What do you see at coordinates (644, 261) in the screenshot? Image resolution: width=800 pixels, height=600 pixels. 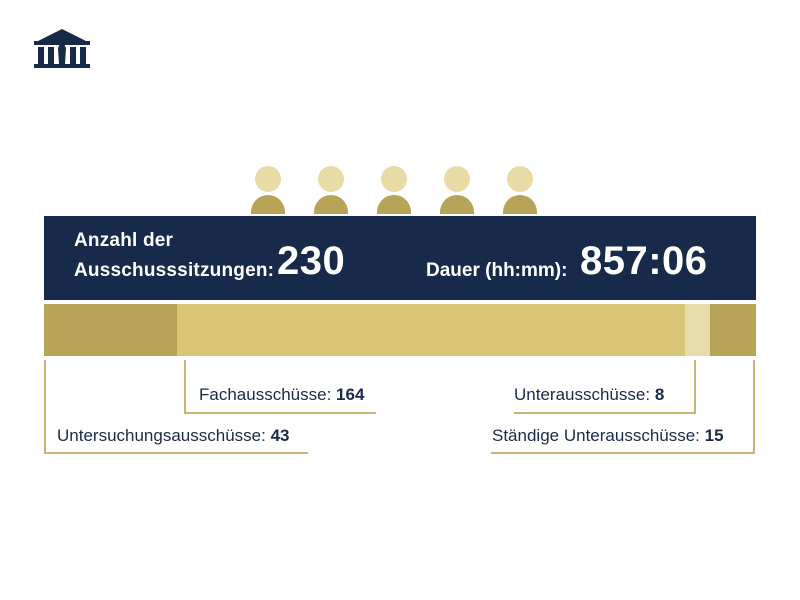 I see `duration-value: 857:06` at bounding box center [644, 261].